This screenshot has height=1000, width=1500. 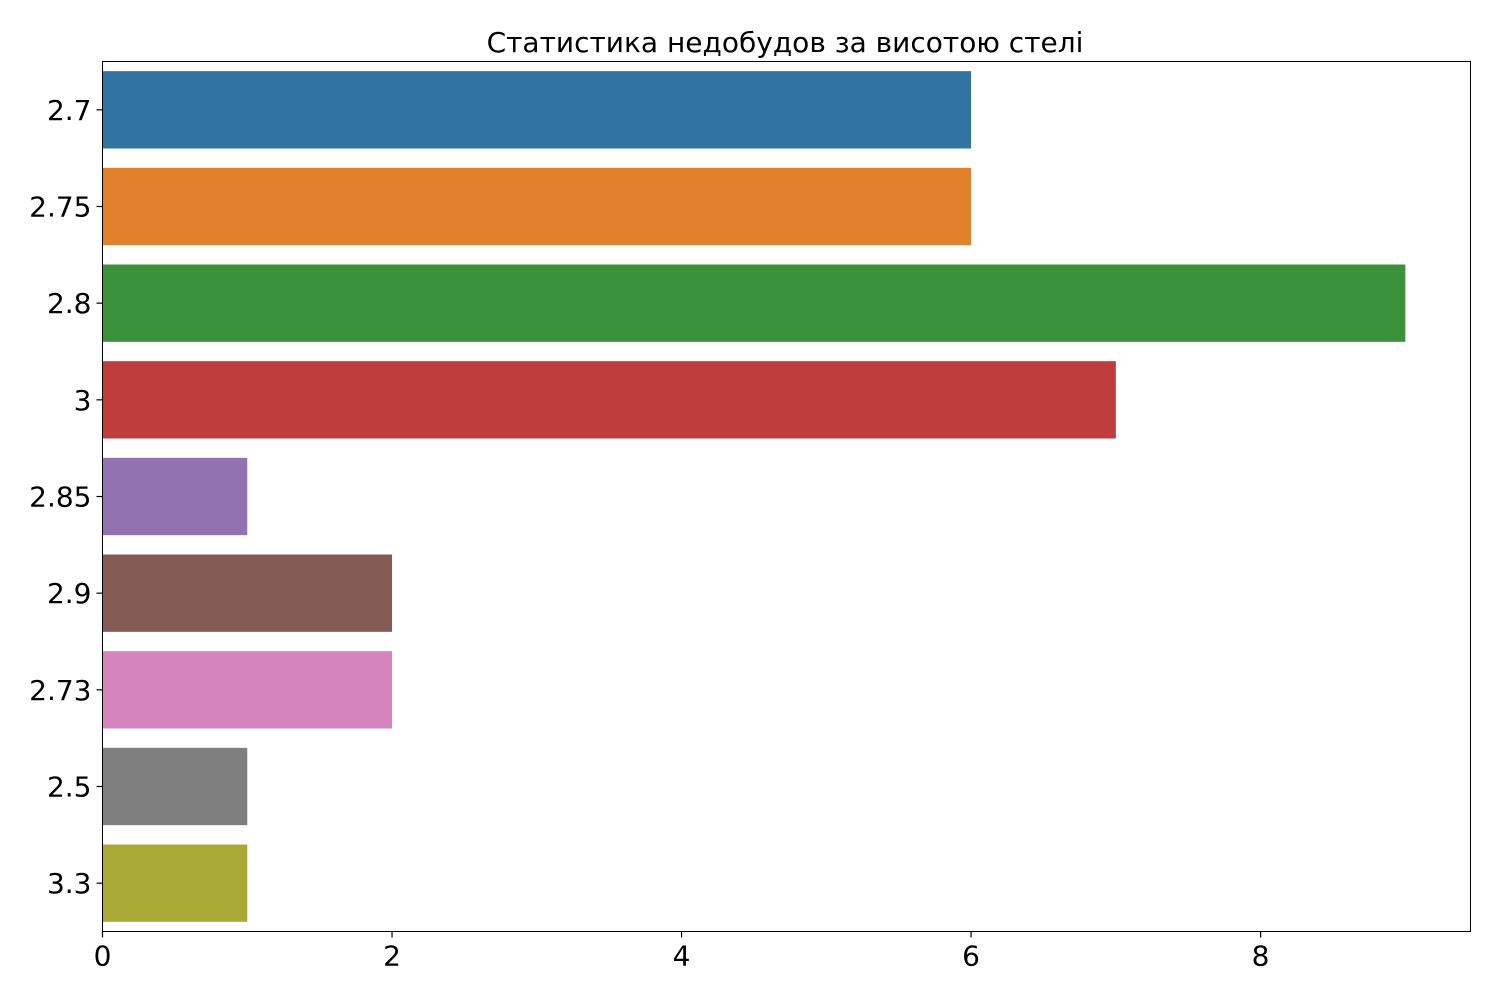 I want to click on y-tick-label: 2.85, so click(x=60, y=497).